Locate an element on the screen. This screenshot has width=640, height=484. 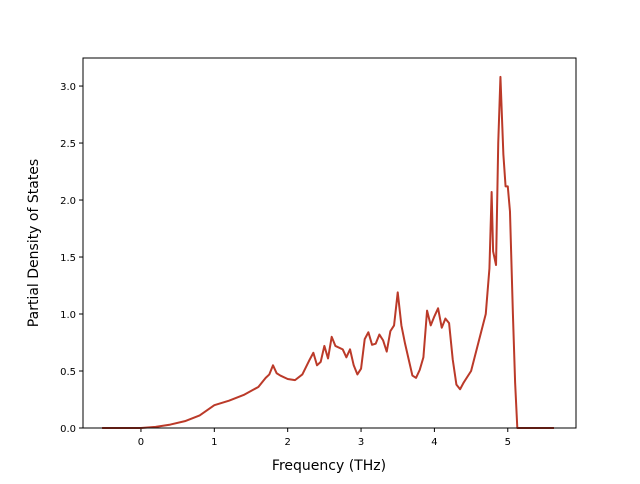
x-tick-label: 4 is located at coordinates (434, 442).